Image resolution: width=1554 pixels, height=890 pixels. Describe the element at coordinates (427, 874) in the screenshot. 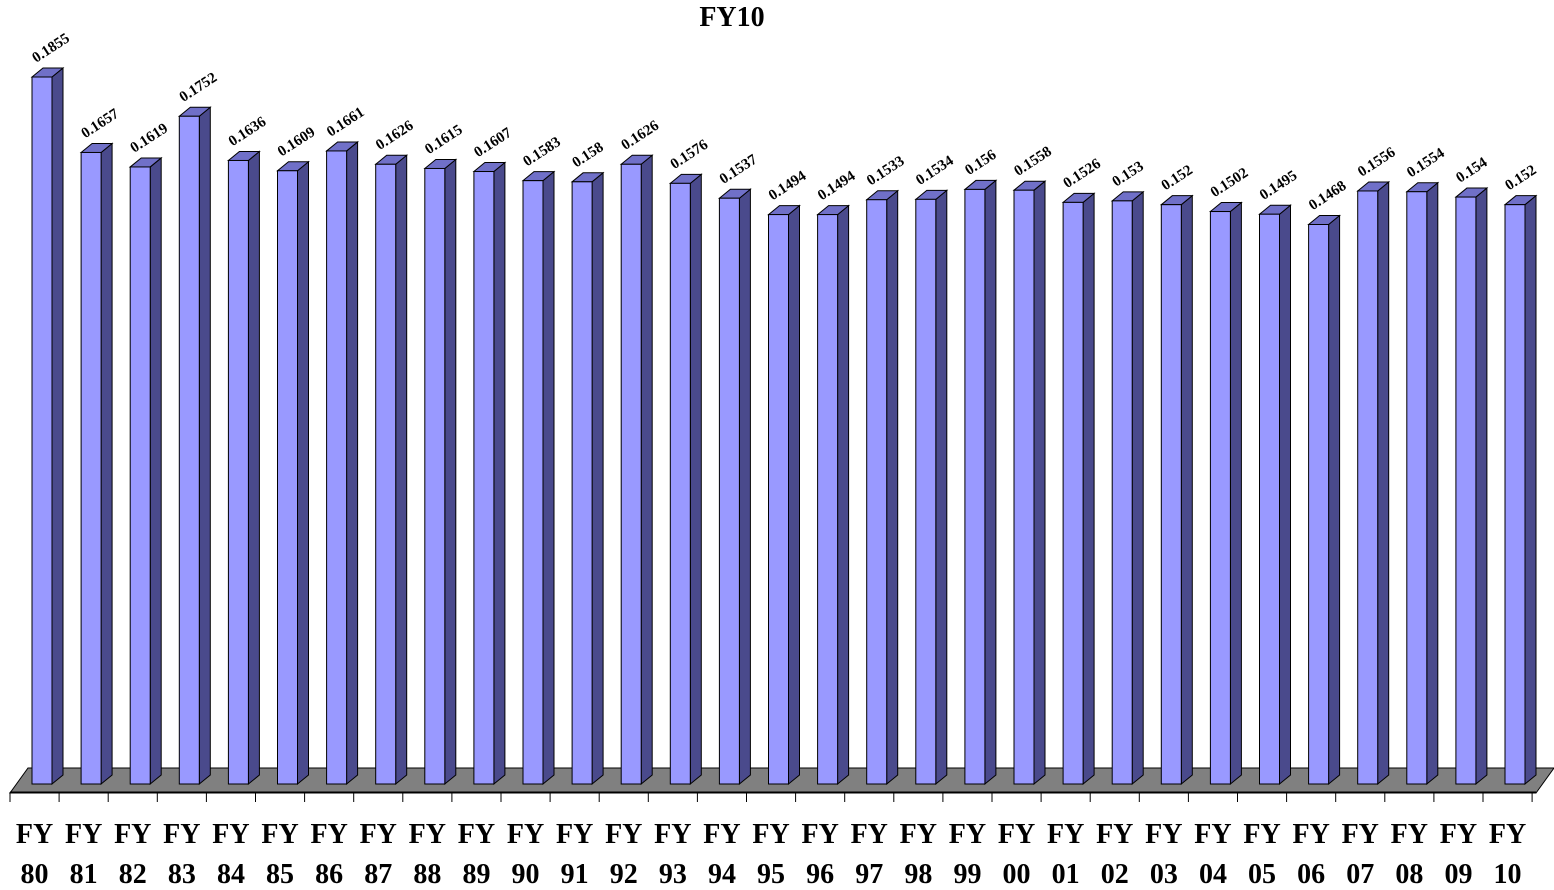

I see `x-tick-label: 88` at that location.